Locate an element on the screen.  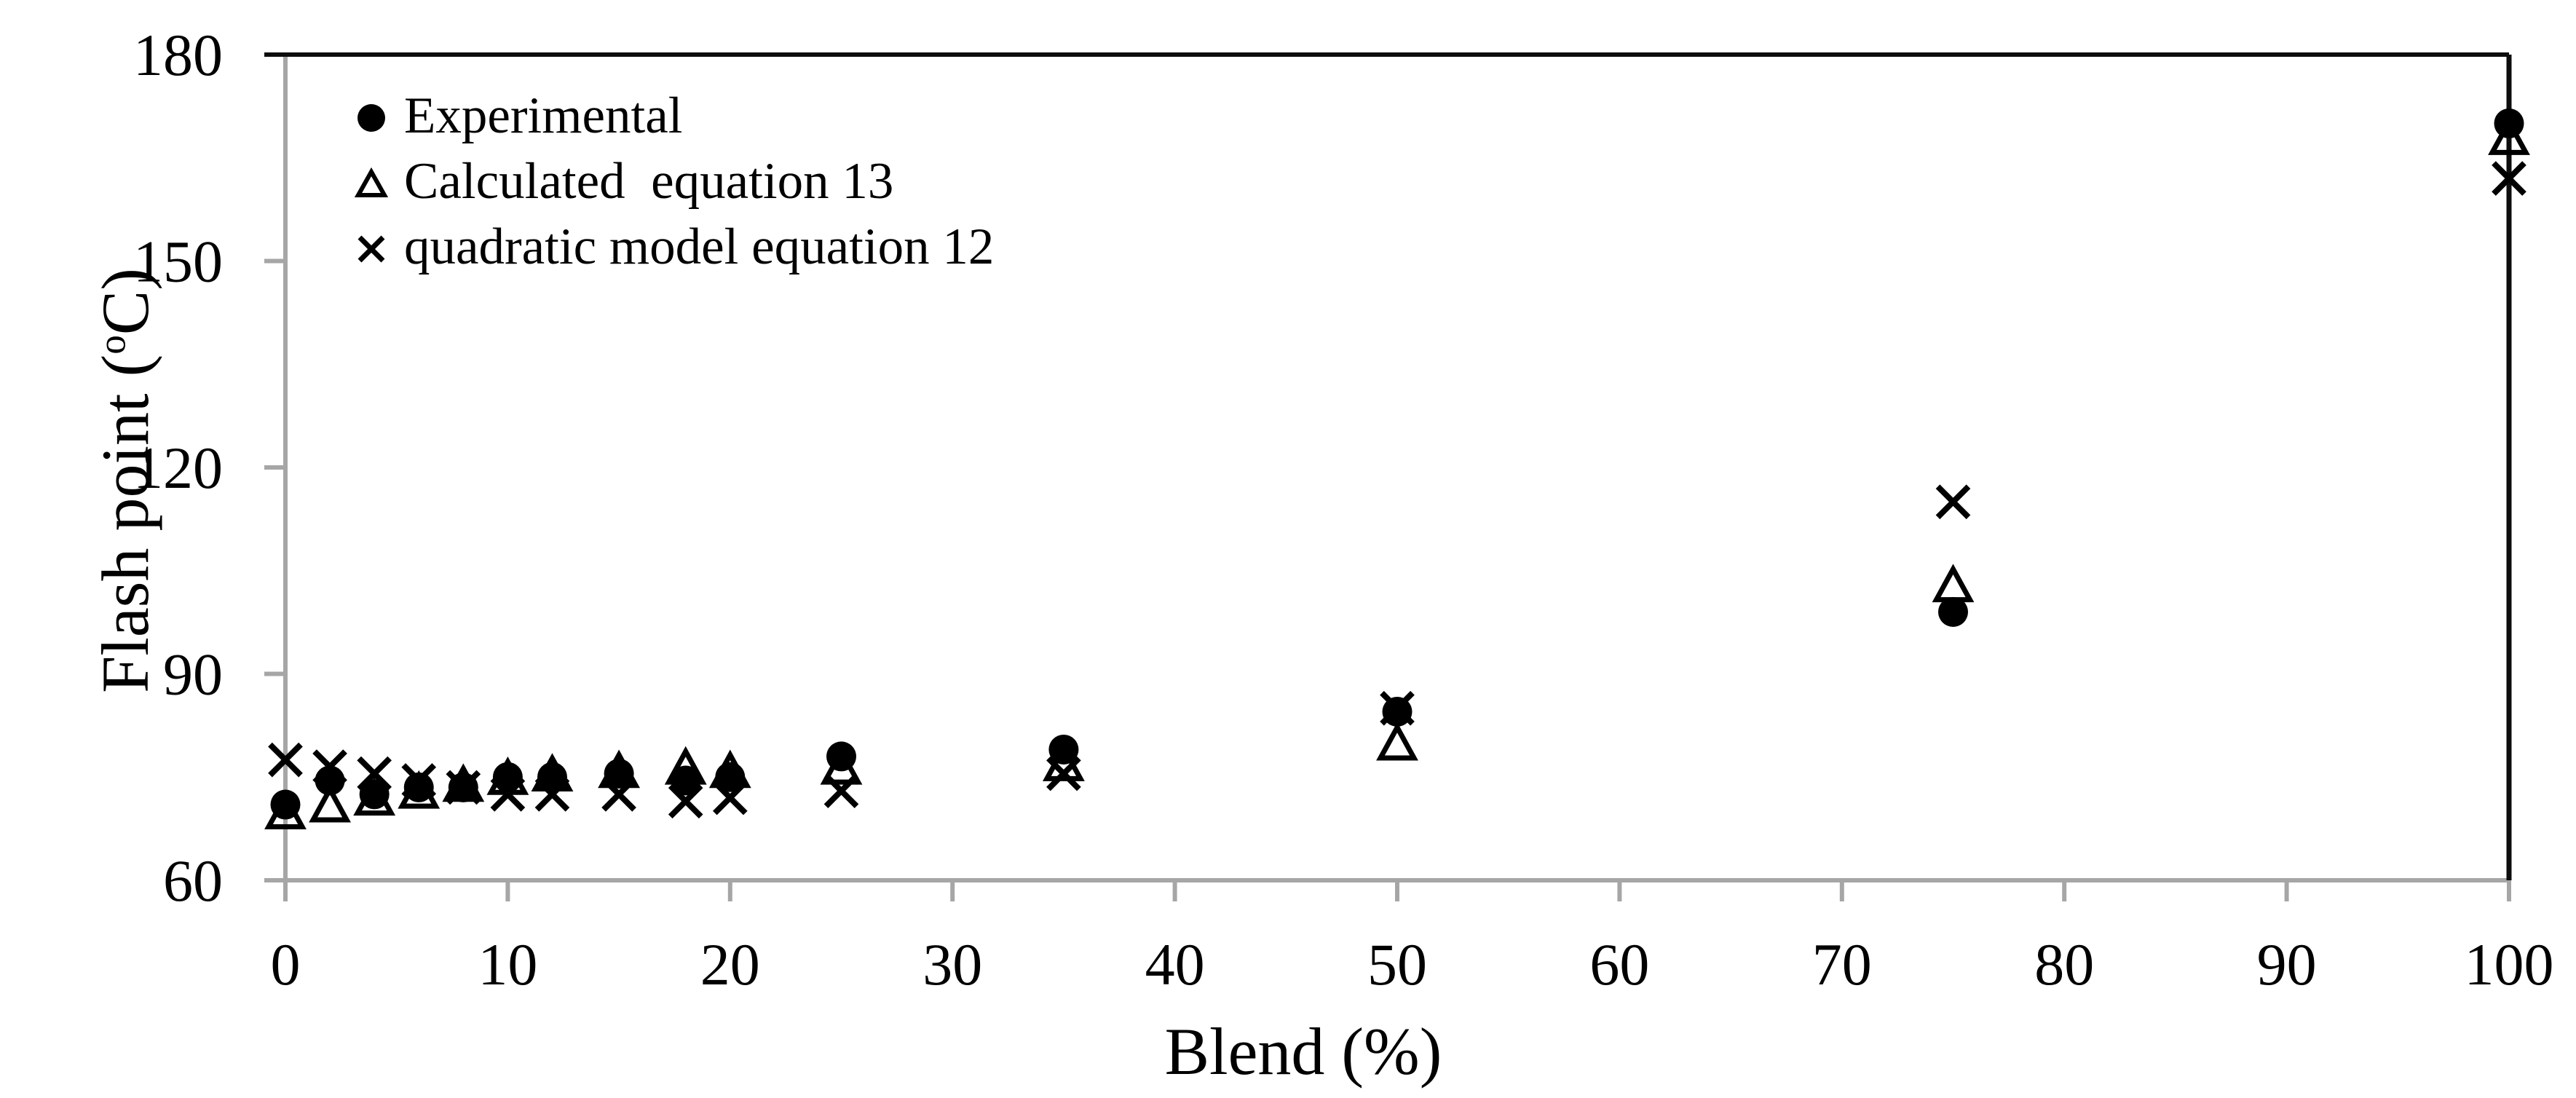
y-axis-title-suffix: C) is located at coordinates (125, 302).